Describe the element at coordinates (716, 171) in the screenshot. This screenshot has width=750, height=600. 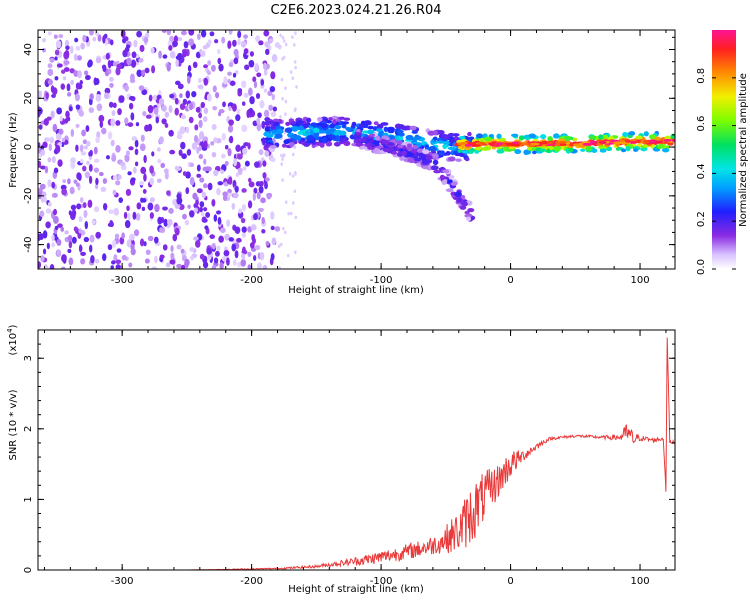
I see `colorbar-ticks: 0.0 0.2 0.4 0.6 0.8` at that location.